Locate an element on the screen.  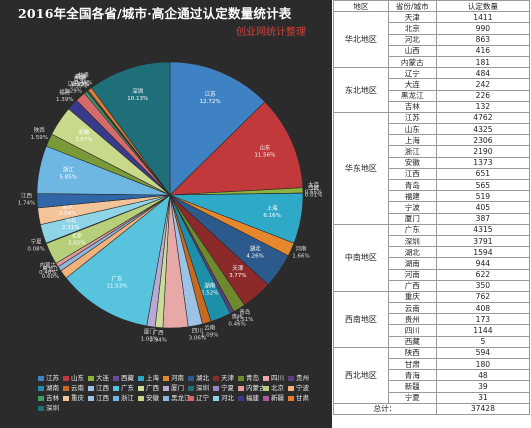
count-cell: 39 is located at coordinates (483, 386).